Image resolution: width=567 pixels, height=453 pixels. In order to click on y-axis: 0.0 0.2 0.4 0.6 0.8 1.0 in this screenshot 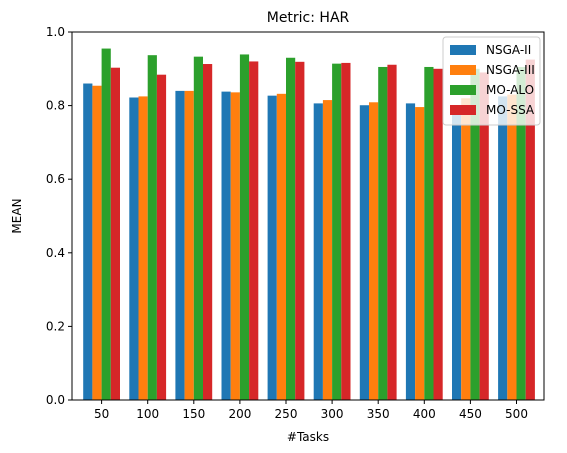, I will do `click(59, 216)`.